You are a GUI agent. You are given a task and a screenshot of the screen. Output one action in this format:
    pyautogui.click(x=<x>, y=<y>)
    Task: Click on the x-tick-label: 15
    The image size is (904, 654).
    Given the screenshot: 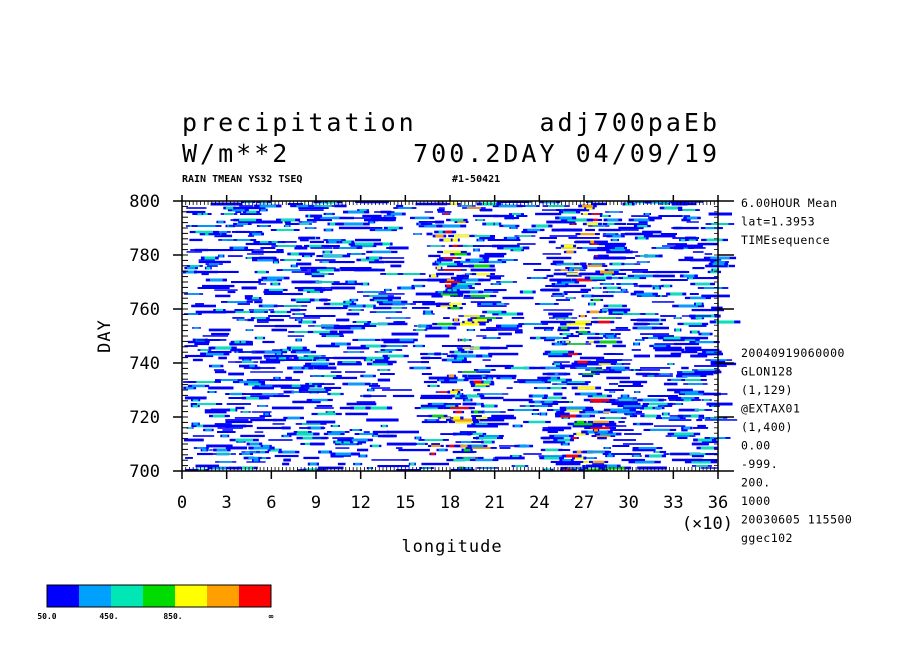 What is the action you would take?
    pyautogui.click(x=405, y=503)
    